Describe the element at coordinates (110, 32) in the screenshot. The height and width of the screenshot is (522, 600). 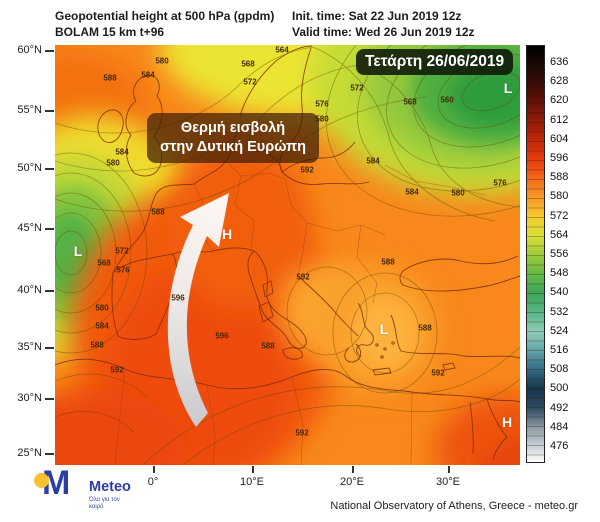
I see `model-info: BOLAM 15 km t+96` at that location.